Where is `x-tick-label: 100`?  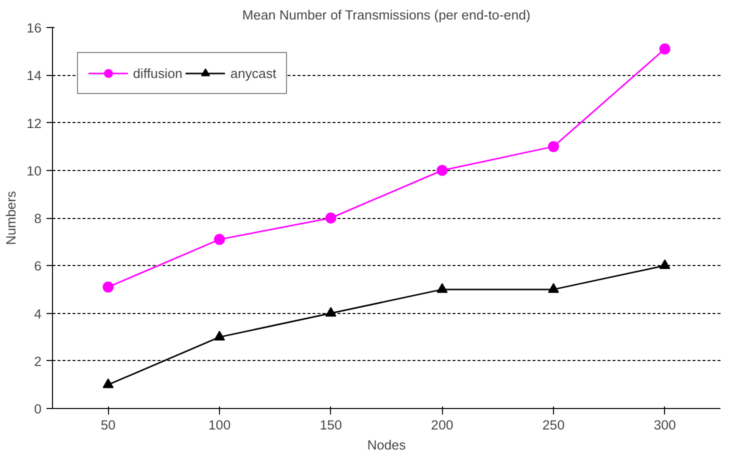 x-tick-label: 100 is located at coordinates (219, 425).